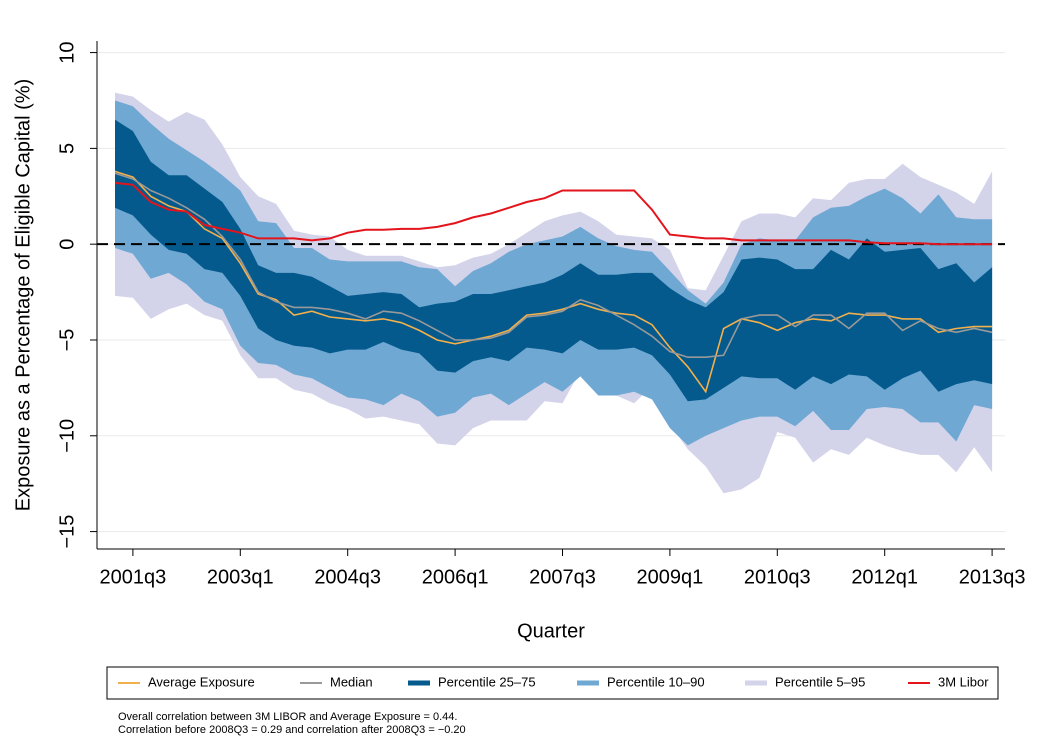  I want to click on legend-box, so click(552, 683).